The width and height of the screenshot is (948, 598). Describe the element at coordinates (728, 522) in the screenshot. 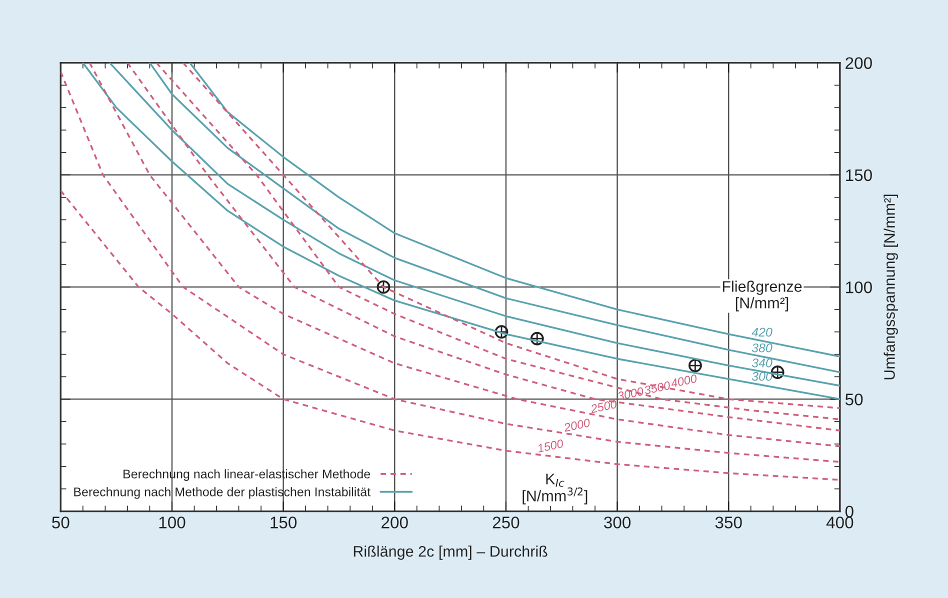

I see `x-tick-label: 350` at that location.